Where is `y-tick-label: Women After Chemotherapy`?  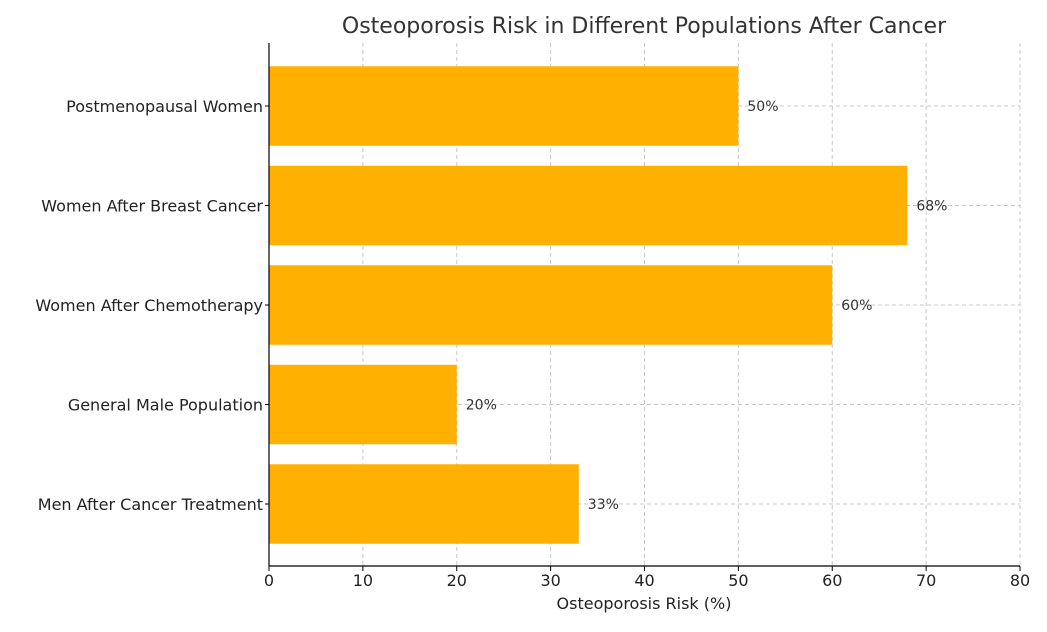 y-tick-label: Women After Chemotherapy is located at coordinates (149, 305).